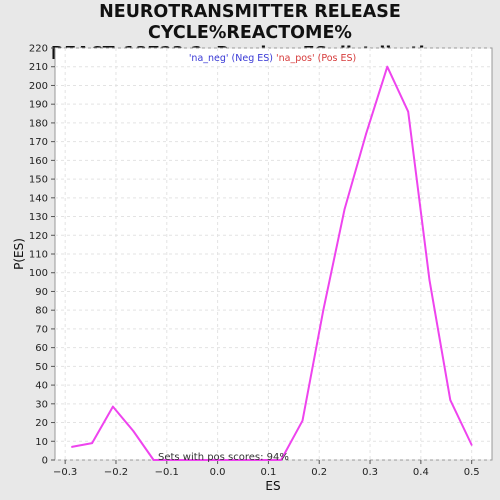  I want to click on y-tick-label: 170, so click(38, 142).